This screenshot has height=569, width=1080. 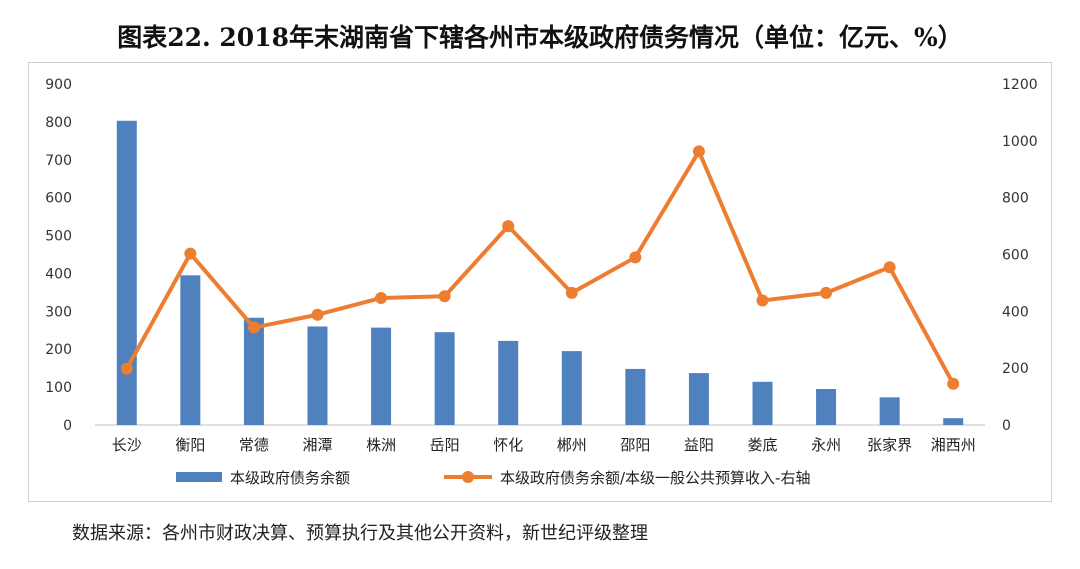 I want to click on x-tick-label: 永州, so click(x=826, y=445).